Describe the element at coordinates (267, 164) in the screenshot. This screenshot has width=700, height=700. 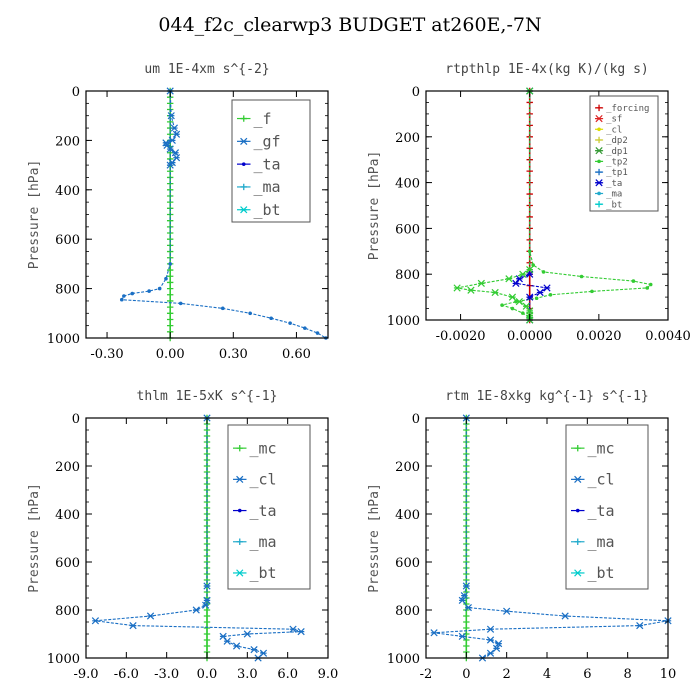
I see `legend-label: _ta` at that location.